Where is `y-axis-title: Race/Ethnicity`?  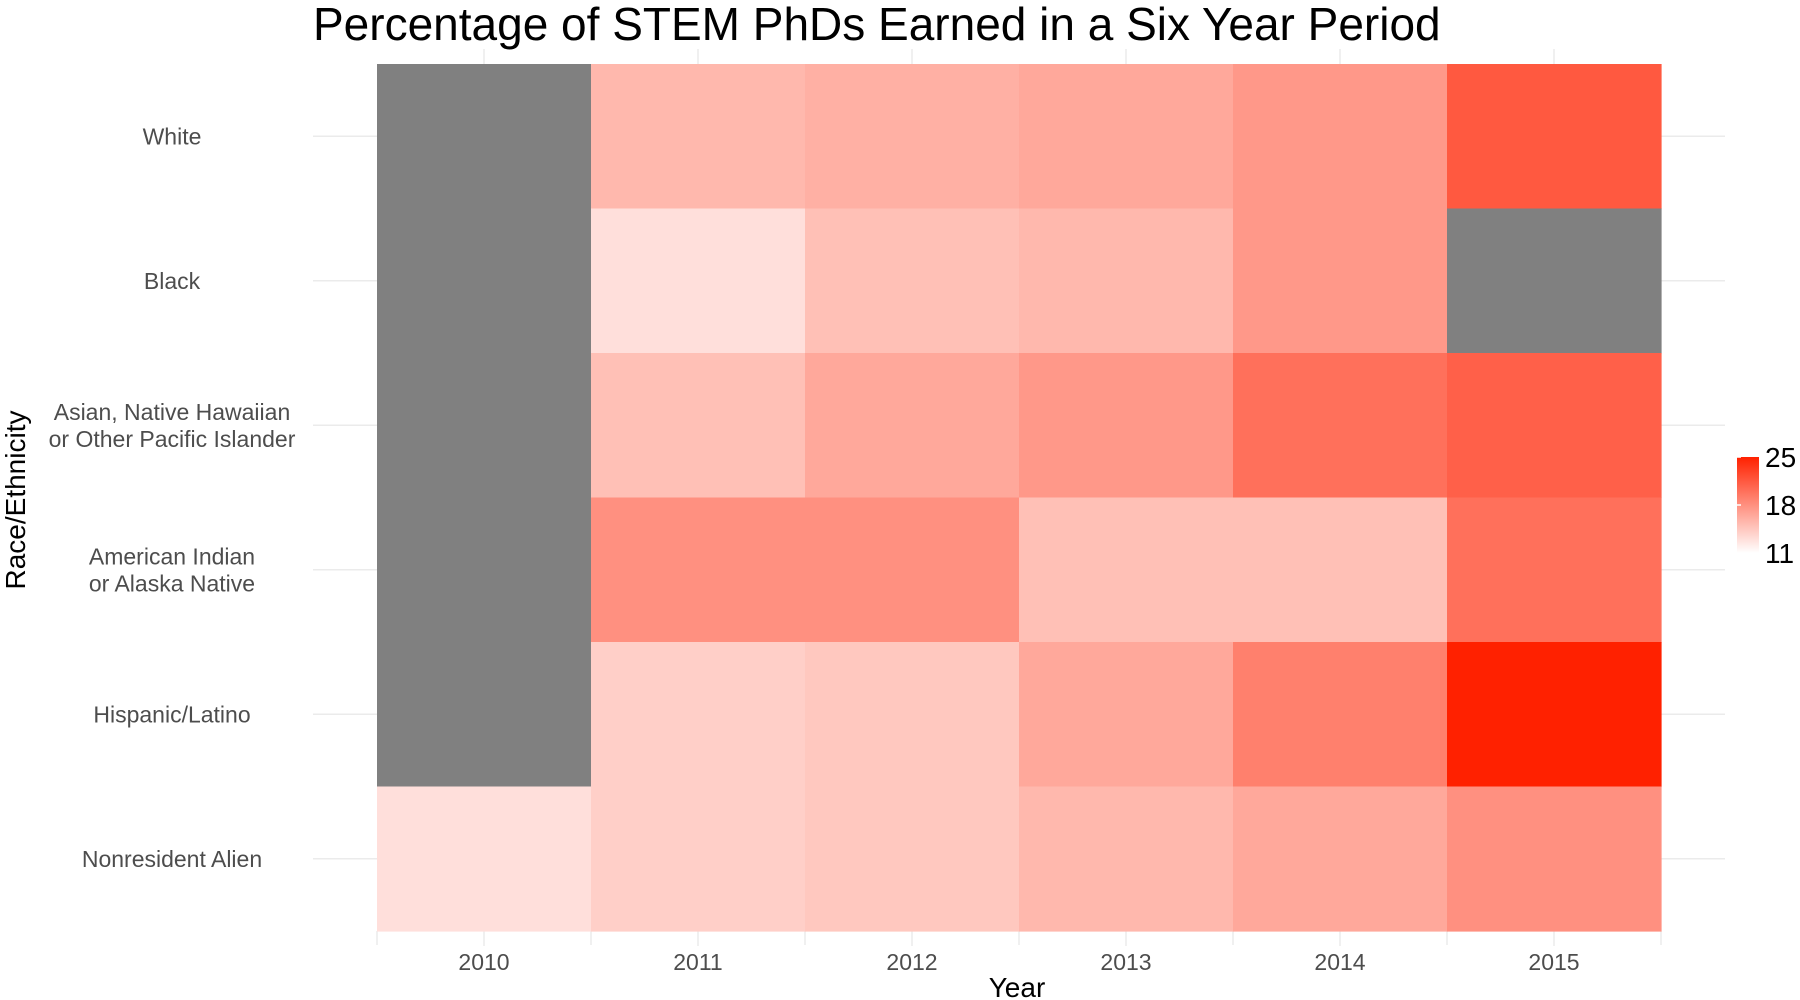
y-axis-title: Race/Ethnicity is located at coordinates (15, 500).